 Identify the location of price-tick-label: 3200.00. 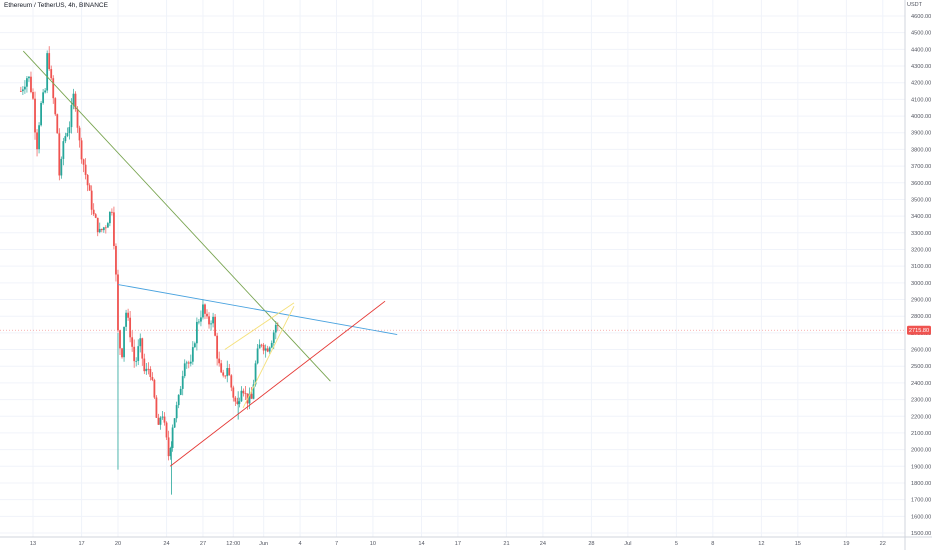
(921, 250).